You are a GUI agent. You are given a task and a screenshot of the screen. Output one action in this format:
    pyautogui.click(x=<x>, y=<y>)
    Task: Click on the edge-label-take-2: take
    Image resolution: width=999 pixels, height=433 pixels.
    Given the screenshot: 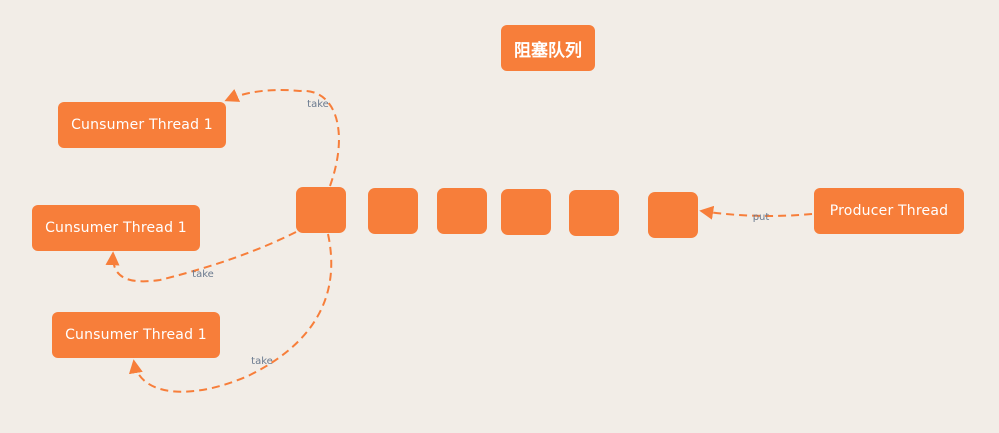 What is the action you would take?
    pyautogui.click(x=203, y=274)
    